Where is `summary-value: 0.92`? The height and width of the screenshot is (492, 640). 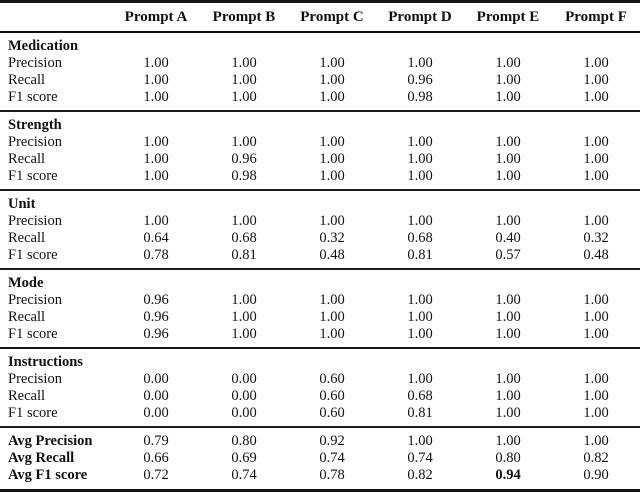 summary-value: 0.92 is located at coordinates (332, 441).